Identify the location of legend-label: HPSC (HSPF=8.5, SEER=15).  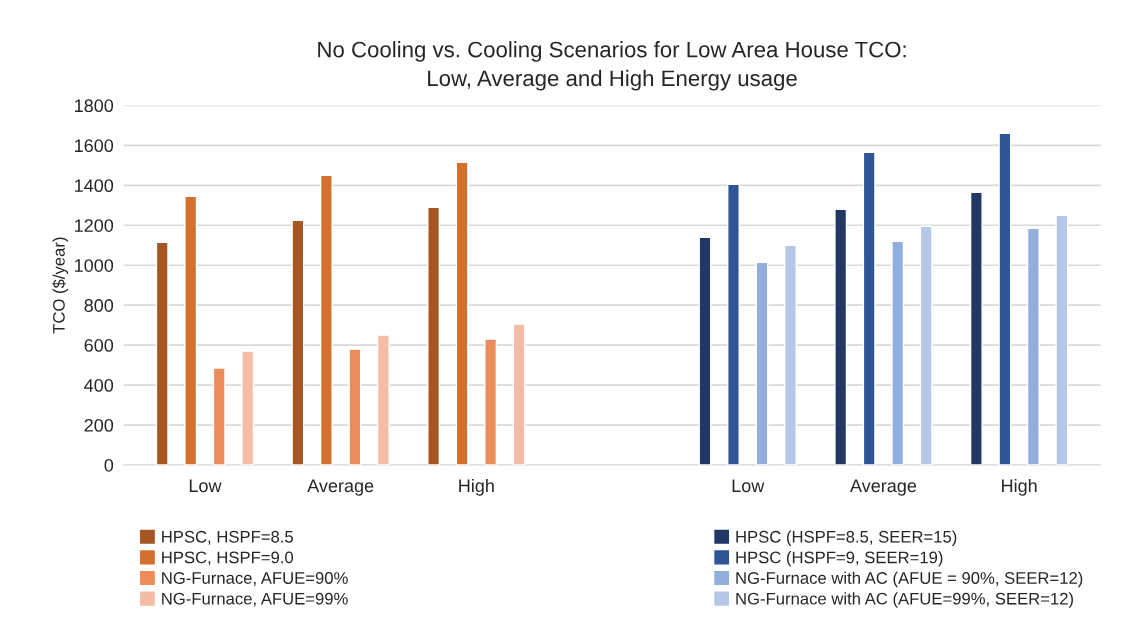
(846, 538).